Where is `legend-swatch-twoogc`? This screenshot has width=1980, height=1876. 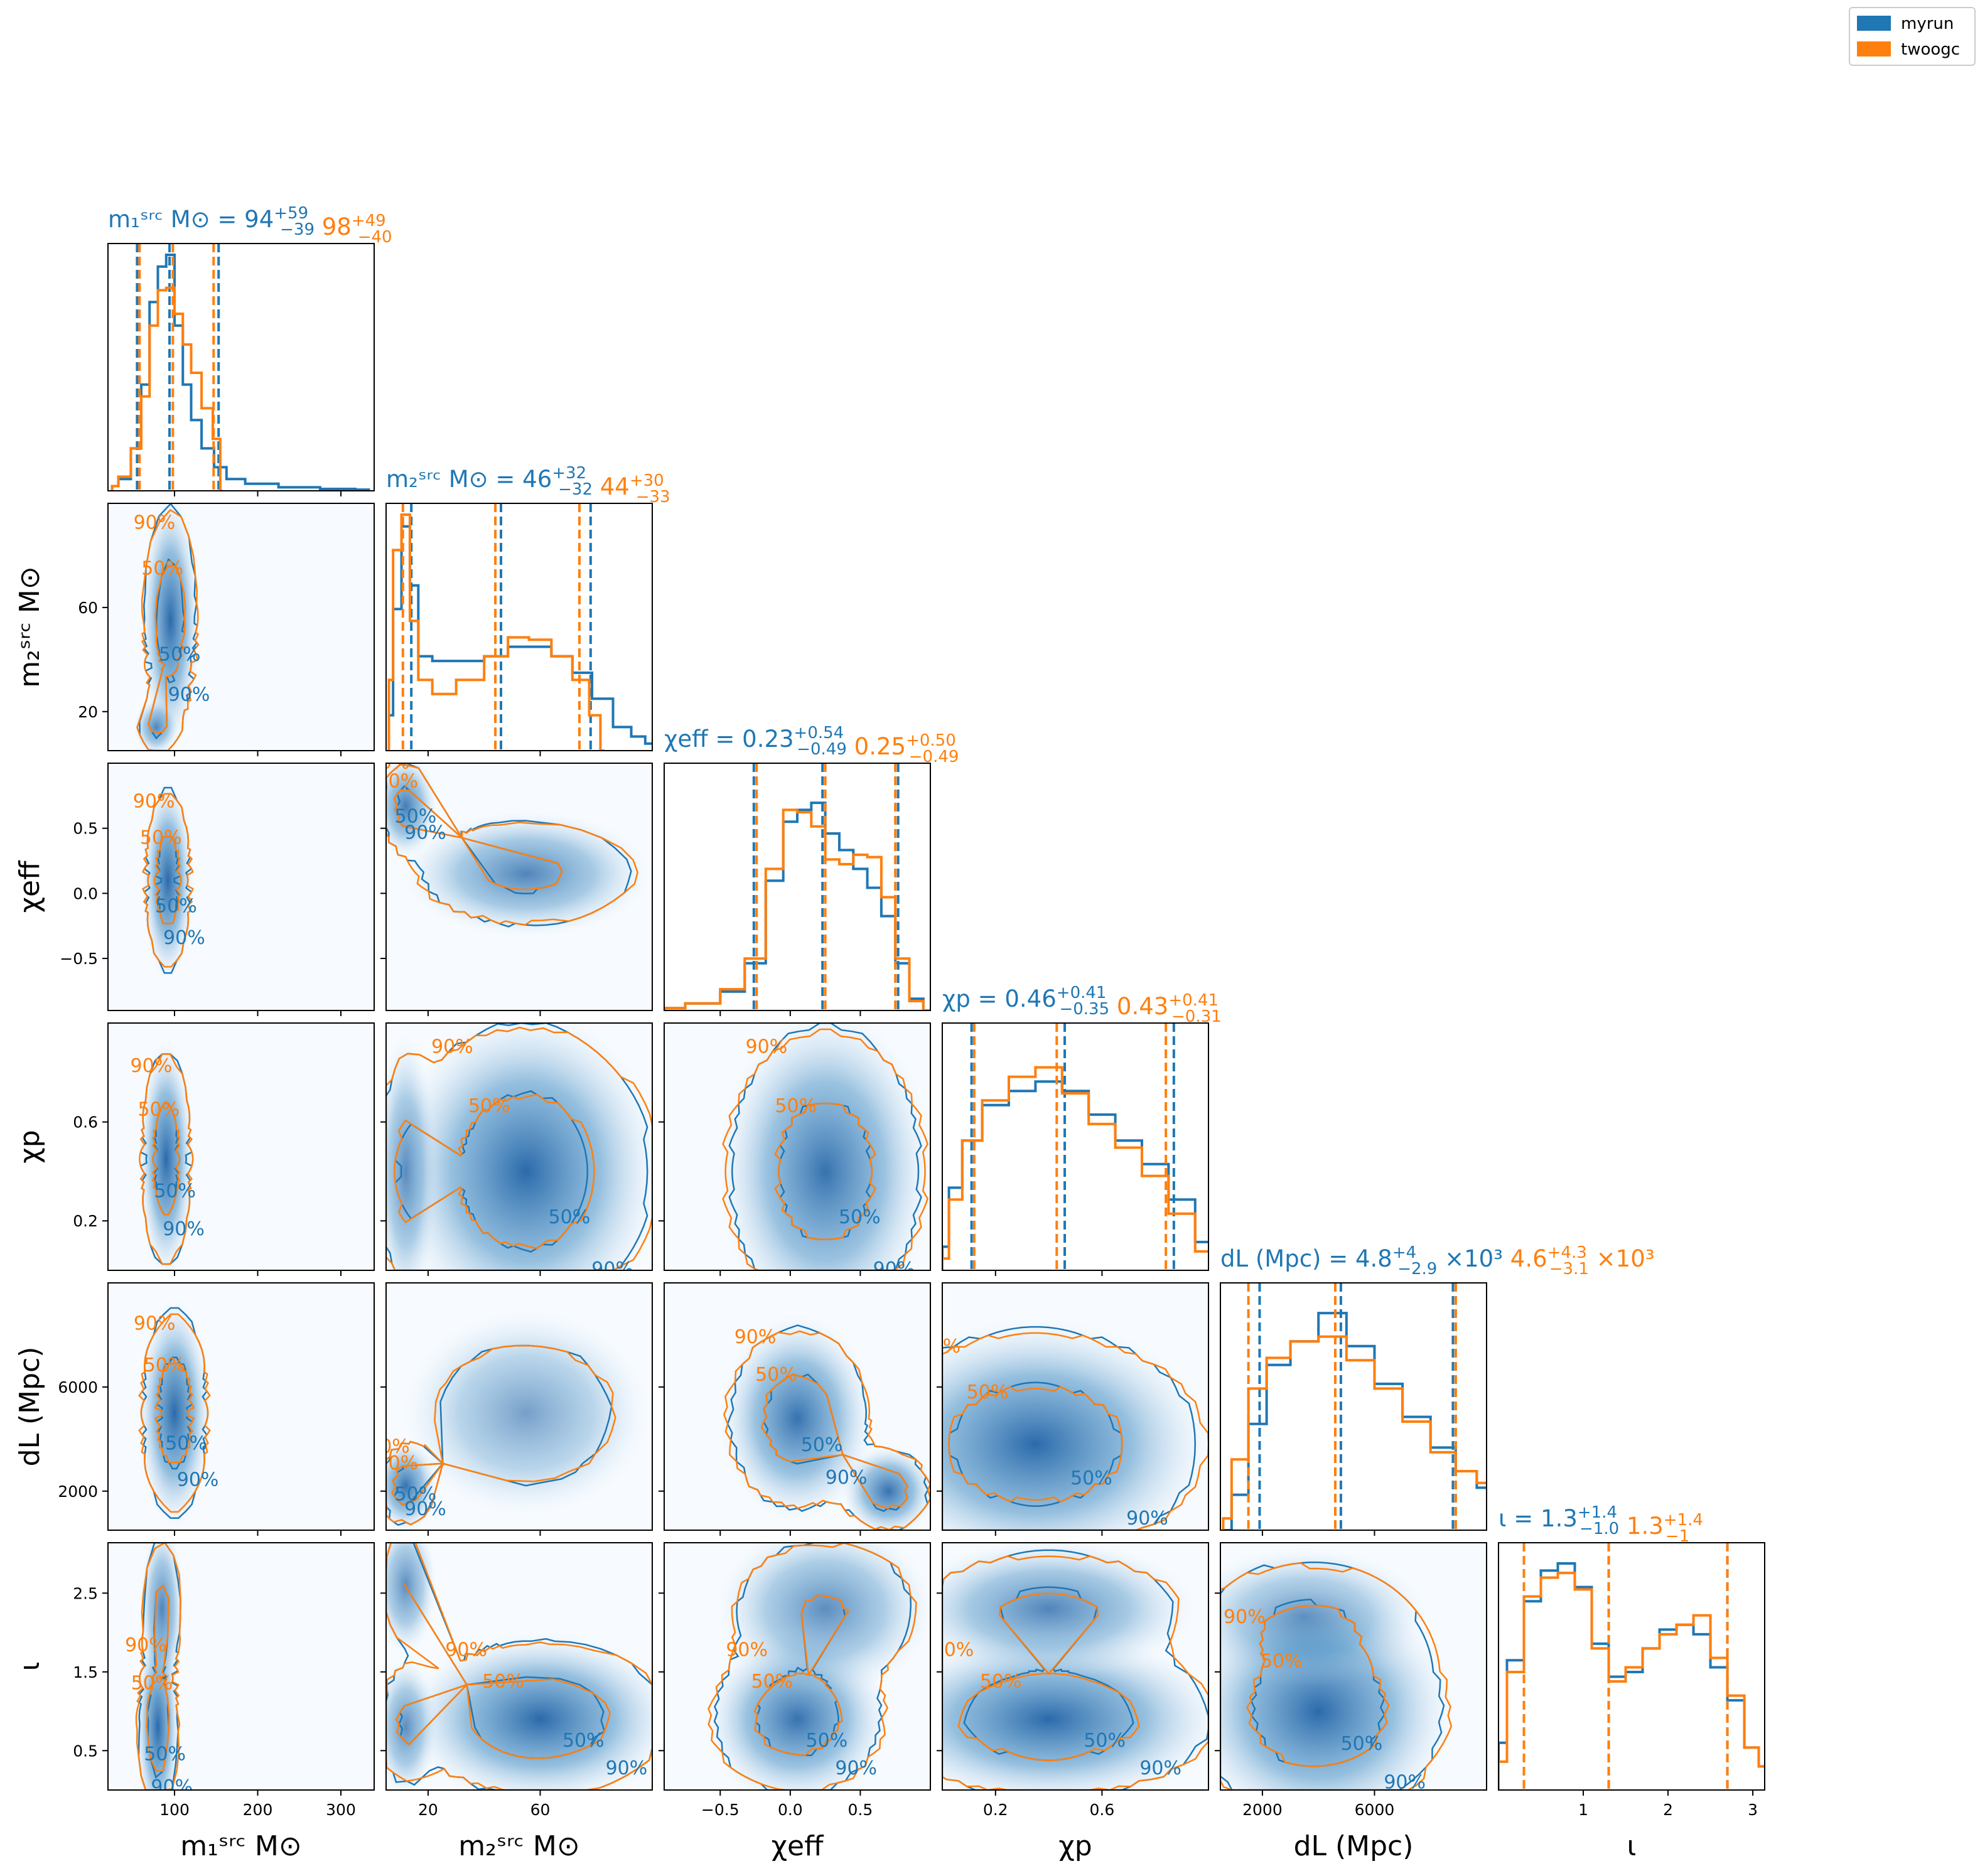 legend-swatch-twoogc is located at coordinates (1874, 49).